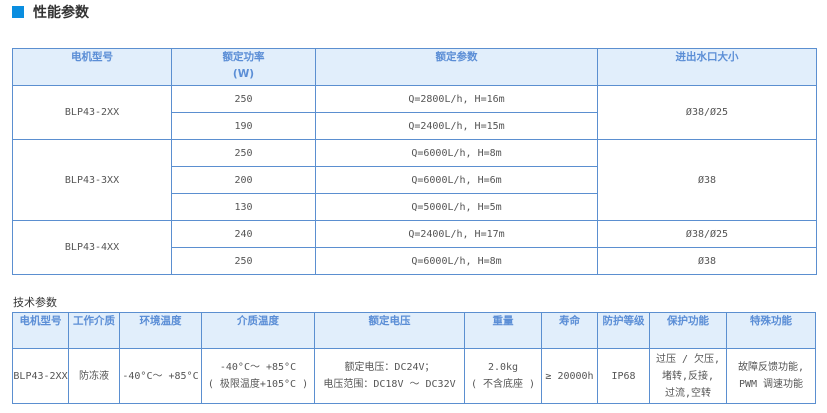 This screenshot has width=827, height=413. I want to click on header-medium-temp: 介质温度, so click(258, 330).